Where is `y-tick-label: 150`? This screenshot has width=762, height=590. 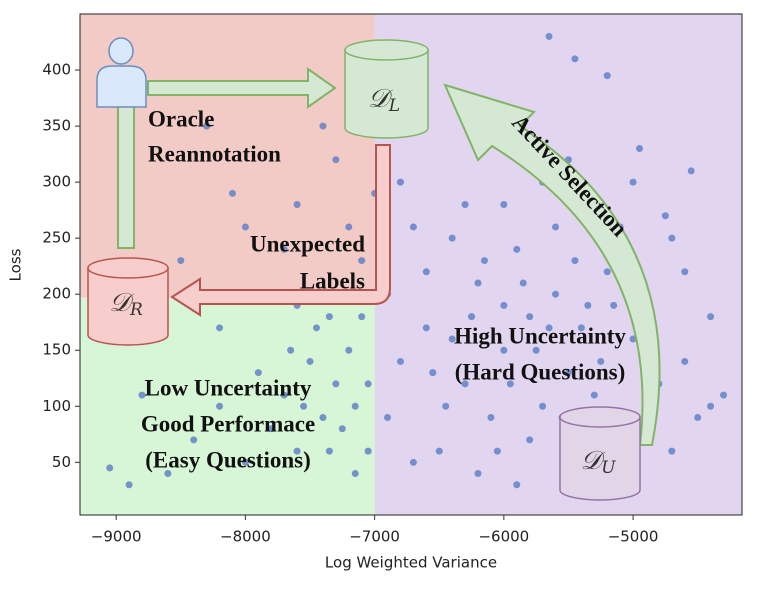
y-tick-label: 150 is located at coordinates (56, 350).